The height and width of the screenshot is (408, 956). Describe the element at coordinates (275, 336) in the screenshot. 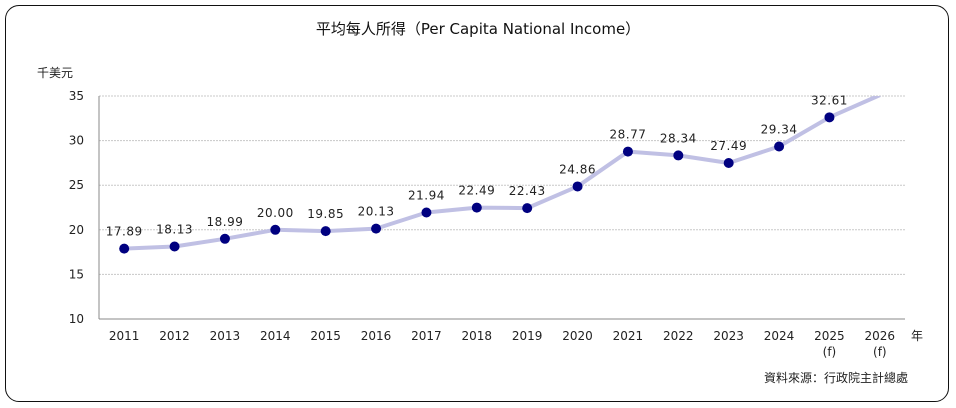

I see `x-tick-label: 2014` at that location.